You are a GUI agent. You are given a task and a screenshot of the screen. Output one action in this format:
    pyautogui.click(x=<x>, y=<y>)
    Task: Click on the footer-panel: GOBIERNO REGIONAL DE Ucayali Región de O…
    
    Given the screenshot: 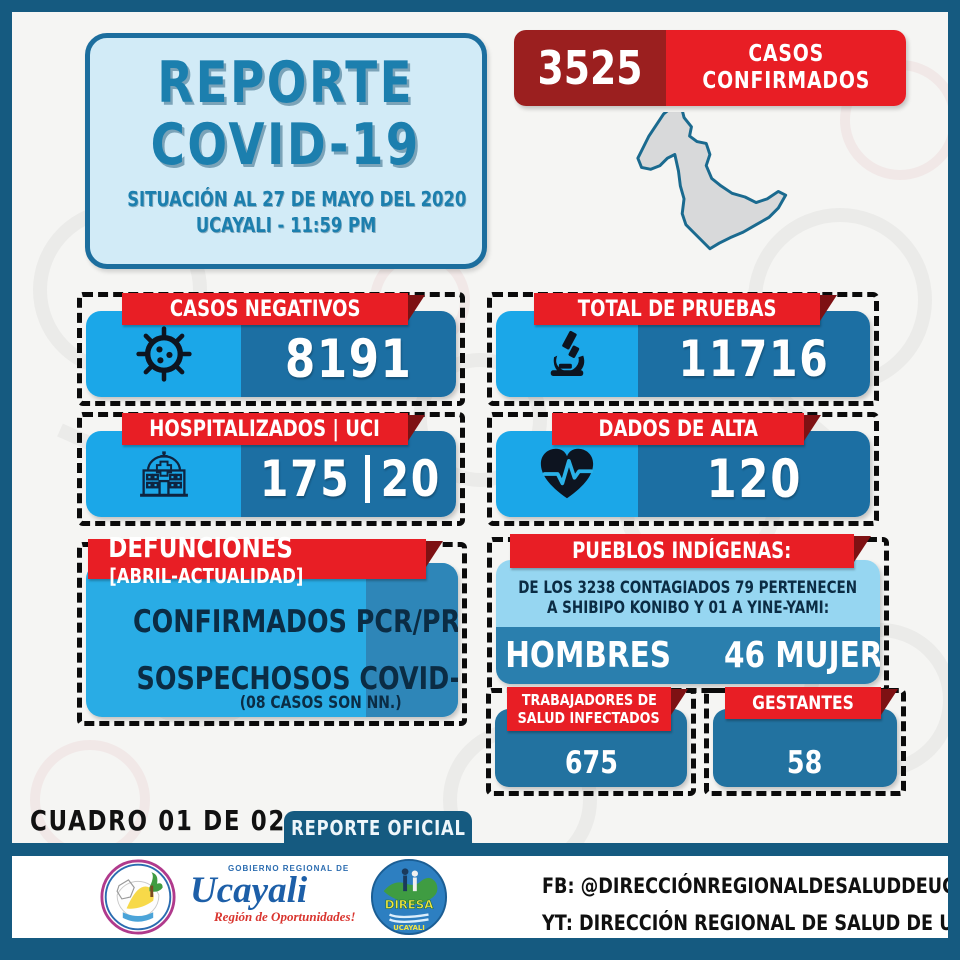 What is the action you would take?
    pyautogui.click(x=486, y=897)
    